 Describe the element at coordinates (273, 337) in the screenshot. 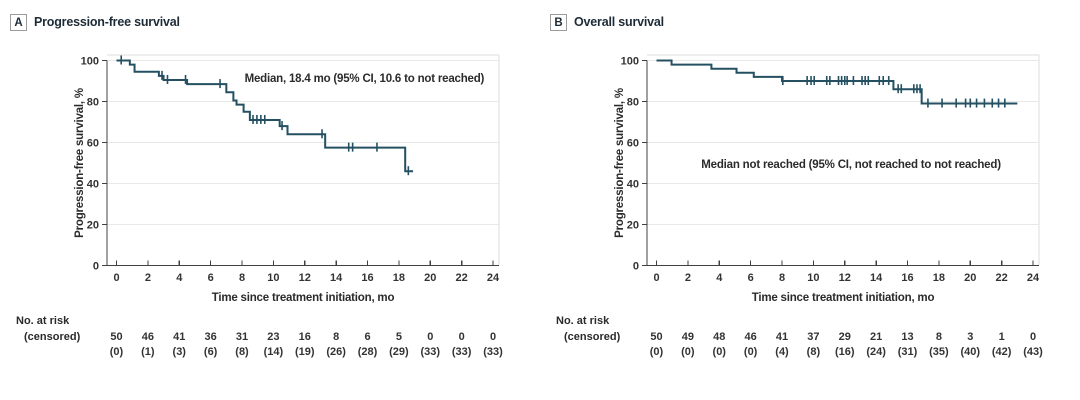

I see `at-risk-count: 23` at that location.